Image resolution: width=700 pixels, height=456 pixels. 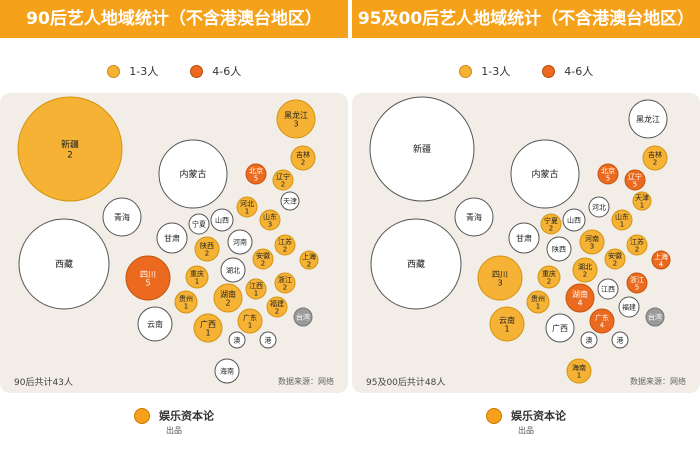 I want to click on bubble-name-label: 湖北, so click(x=233, y=269).